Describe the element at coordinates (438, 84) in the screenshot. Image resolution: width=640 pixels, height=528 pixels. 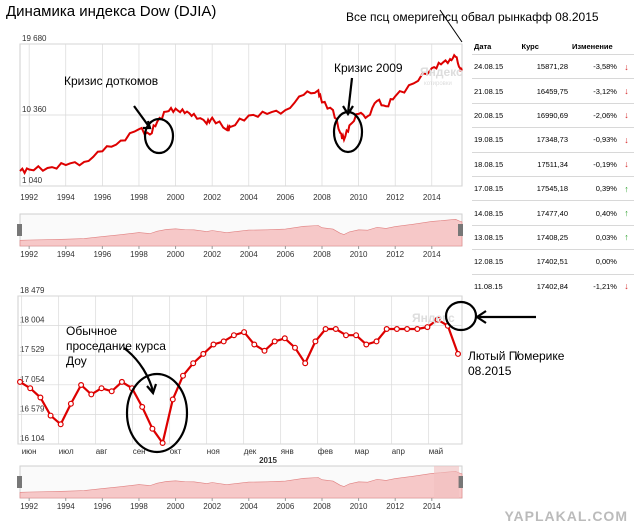
I see `yandex-sub-1: котировки` at that location.